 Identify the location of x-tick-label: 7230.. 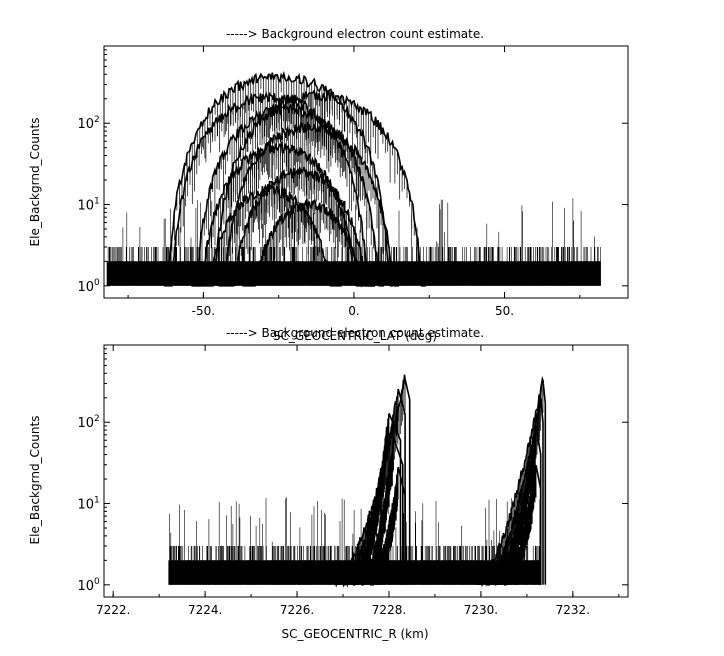
(481, 610).